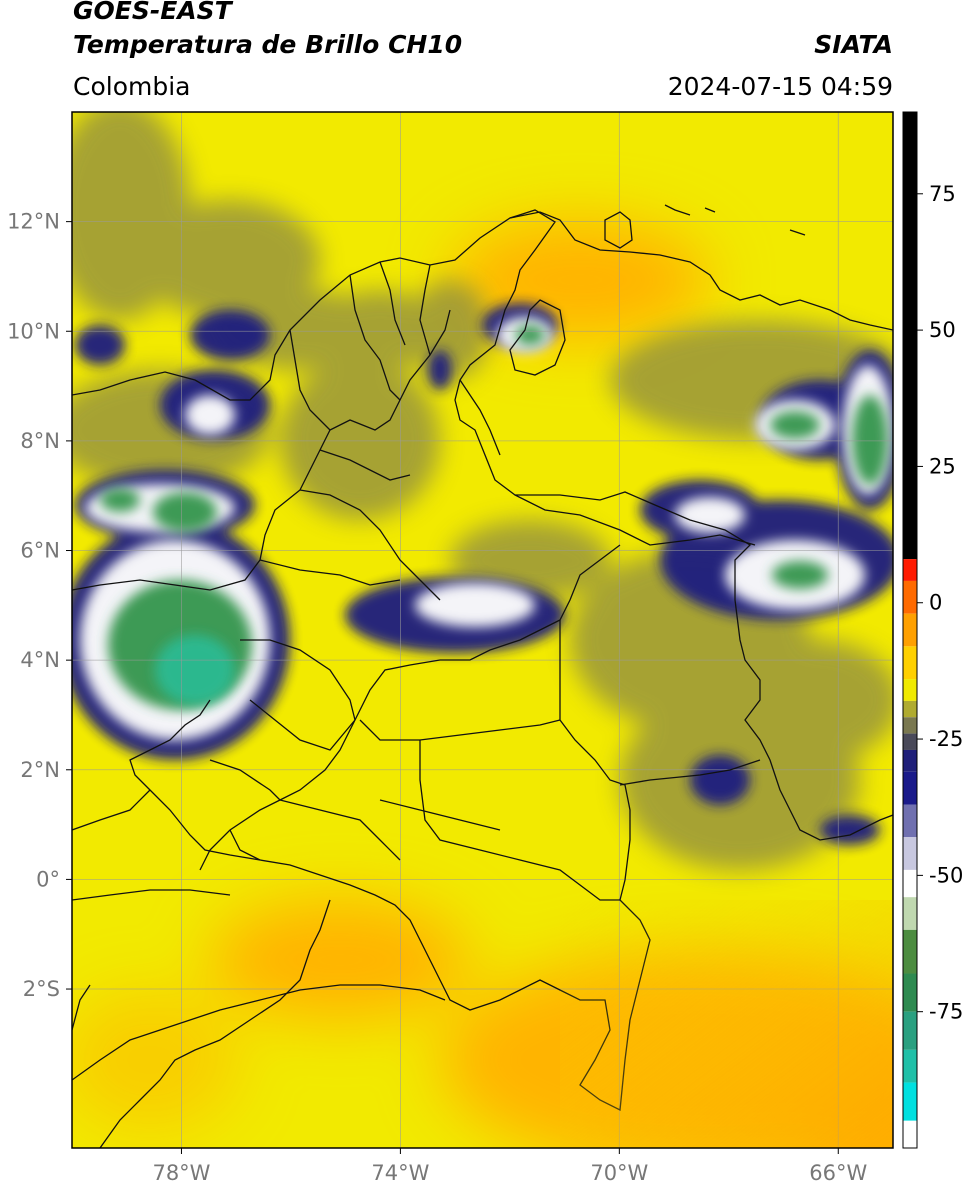 Image resolution: width=966 pixels, height=1190 pixels. I want to click on latitude-tick-label: 0°, so click(48, 879).